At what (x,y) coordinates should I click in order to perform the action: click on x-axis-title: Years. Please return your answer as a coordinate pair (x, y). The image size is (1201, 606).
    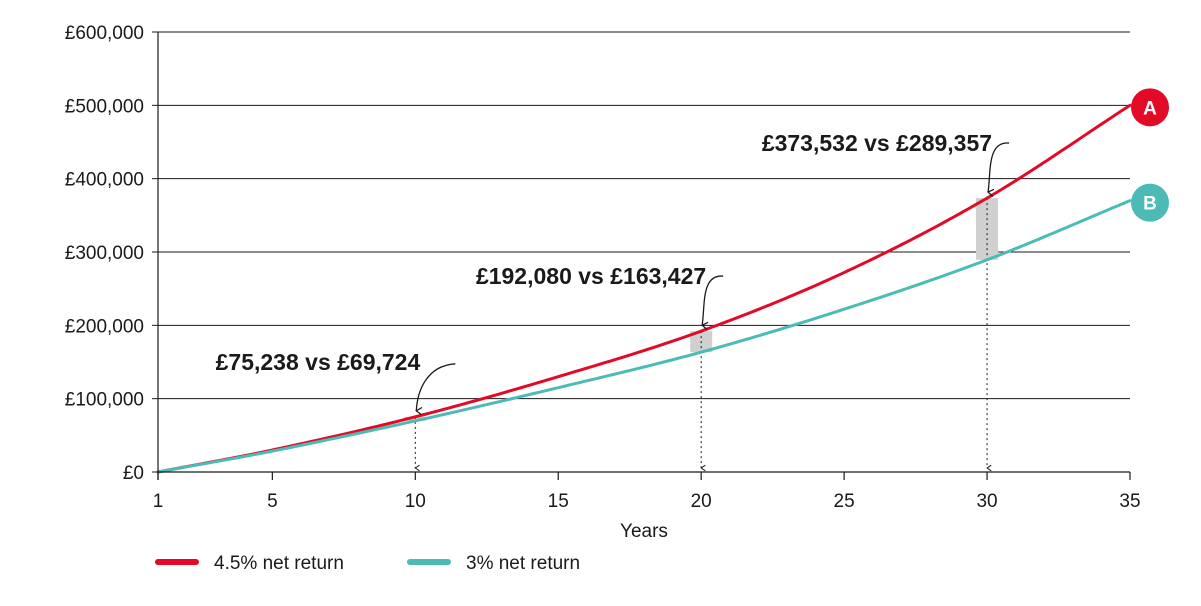
    Looking at the image, I should click on (644, 531).